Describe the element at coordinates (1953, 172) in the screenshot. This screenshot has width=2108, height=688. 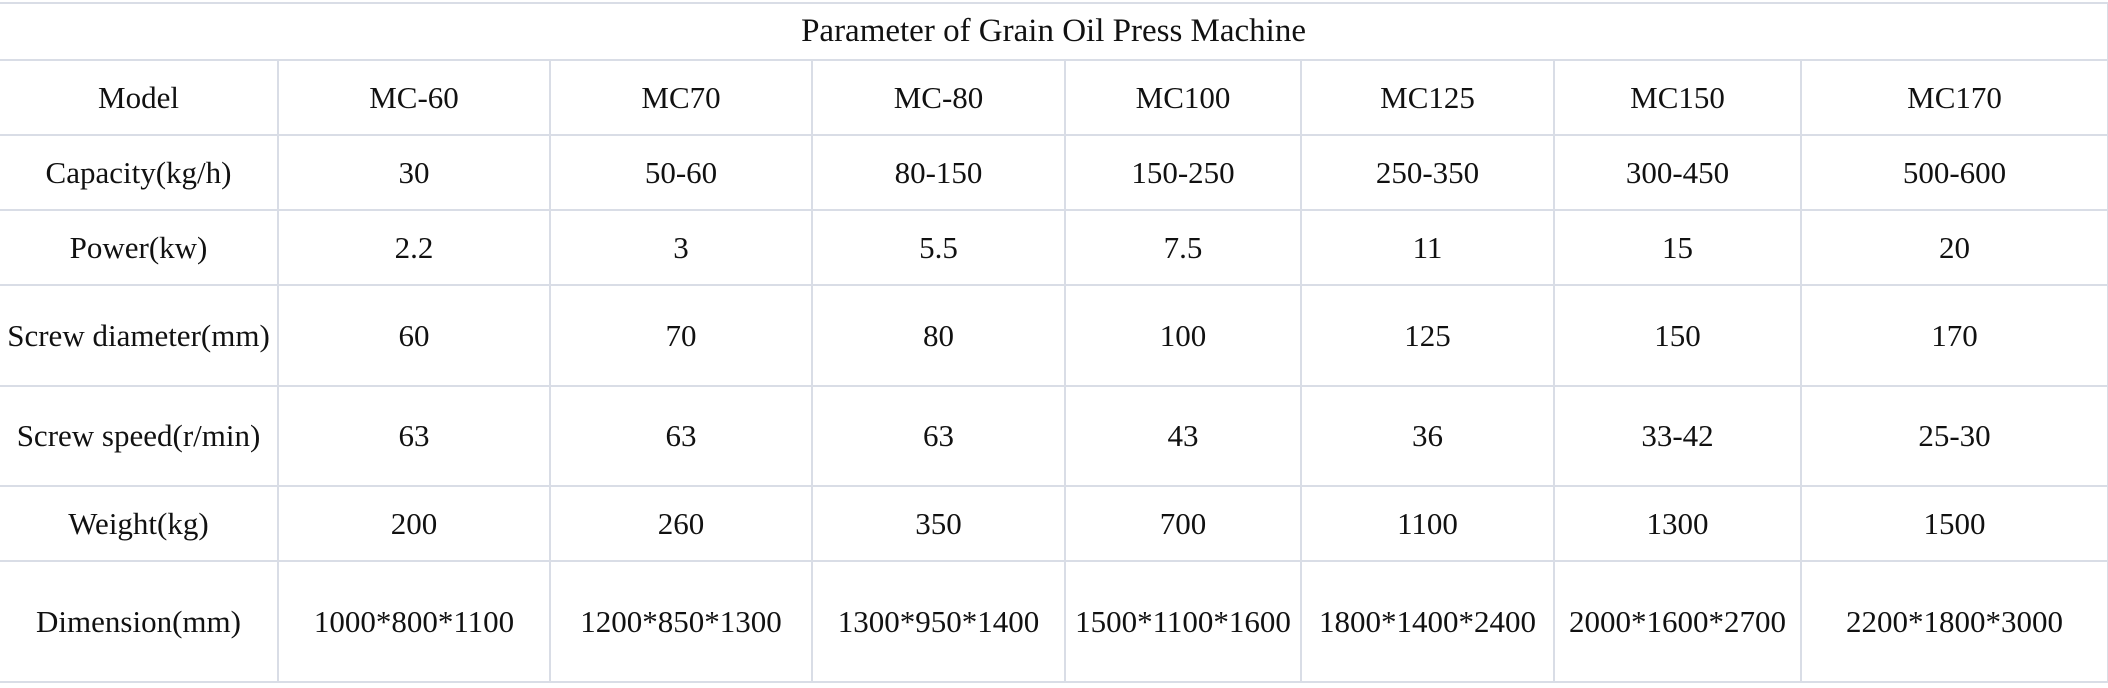
I see `cell: 500-600` at that location.